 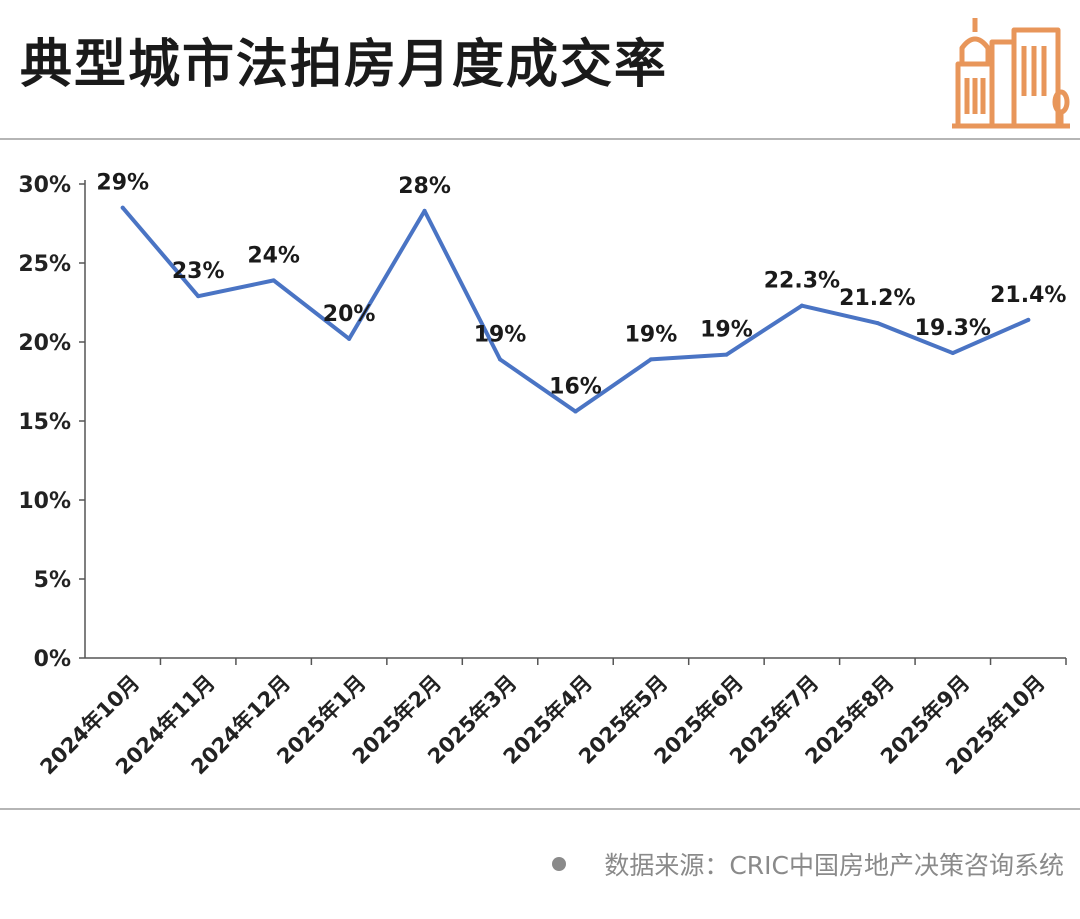 I want to click on y-tick-label: 0%, so click(x=52, y=659).